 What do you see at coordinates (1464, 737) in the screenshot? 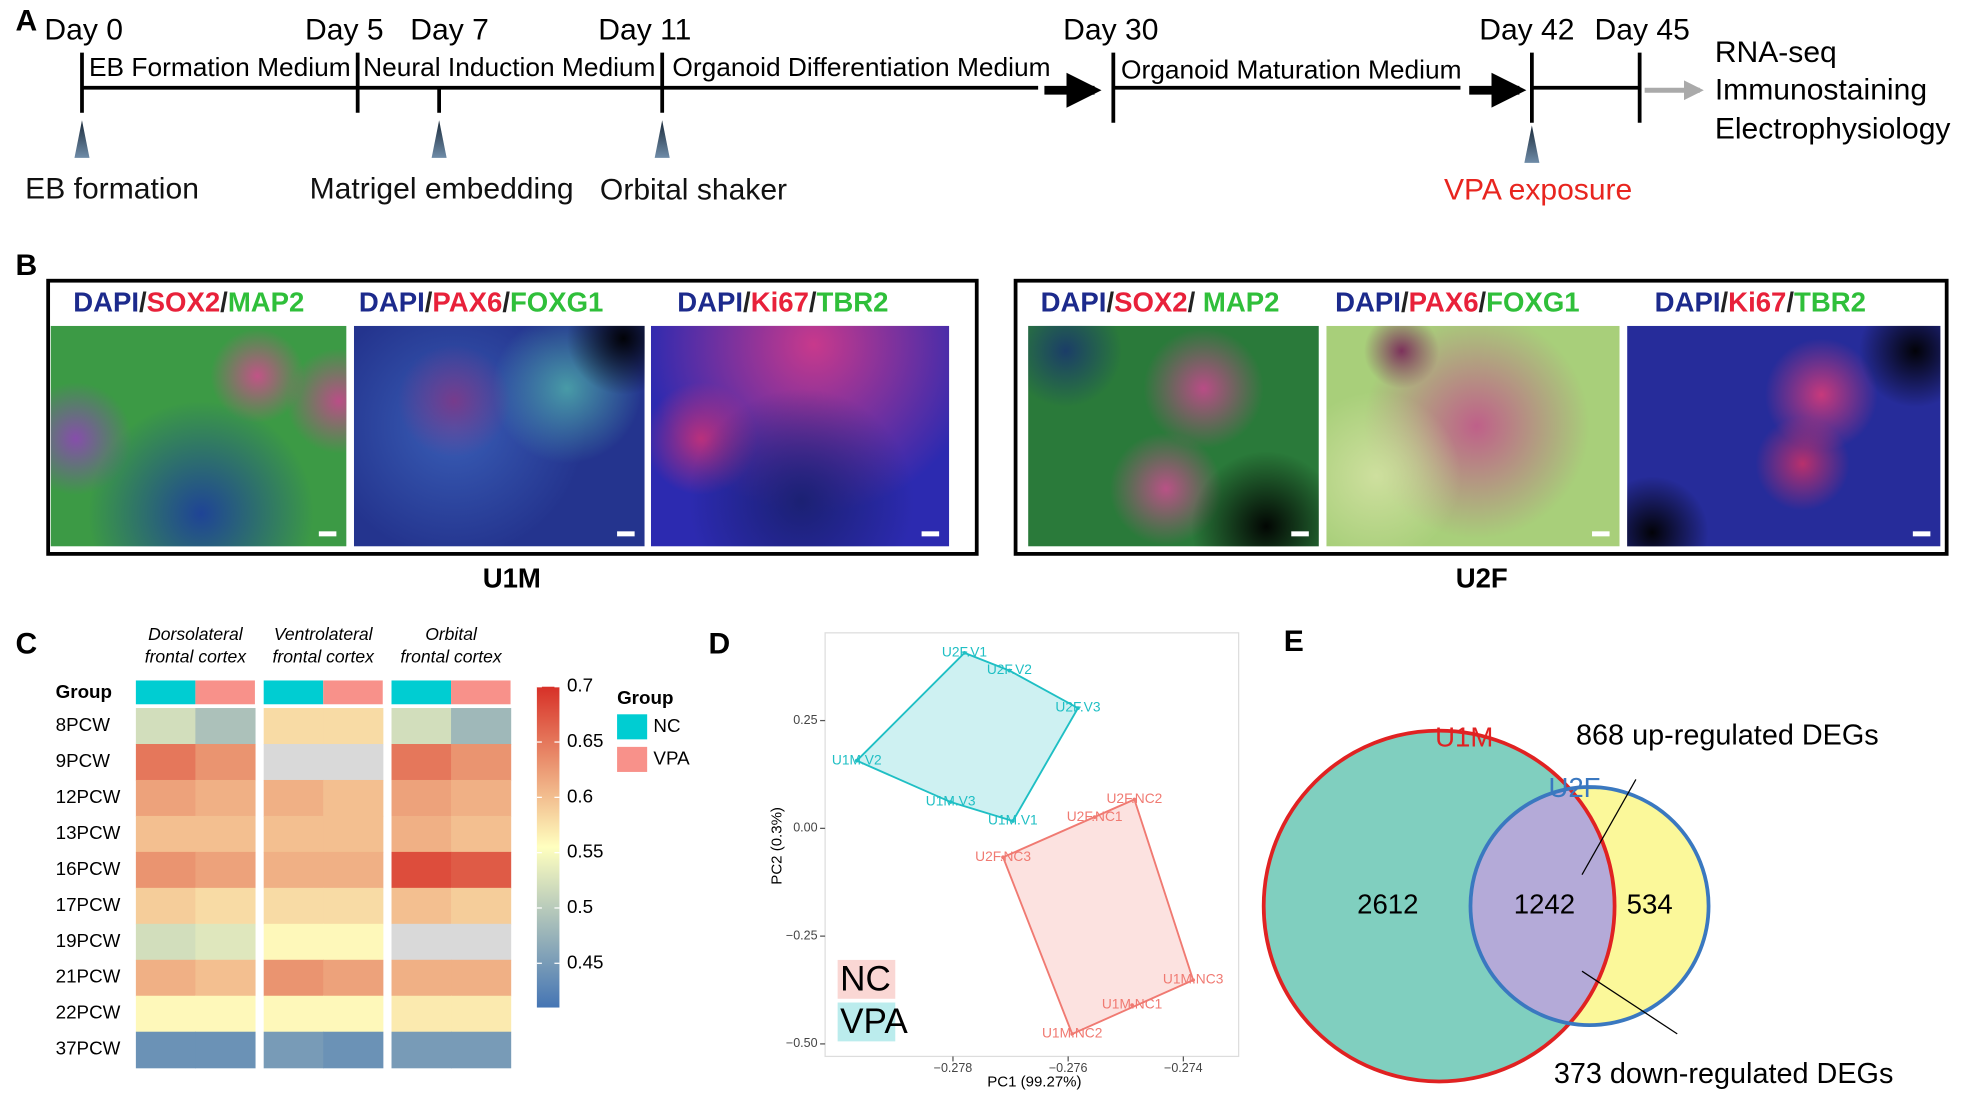
I see `set-label: U1M` at bounding box center [1464, 737].